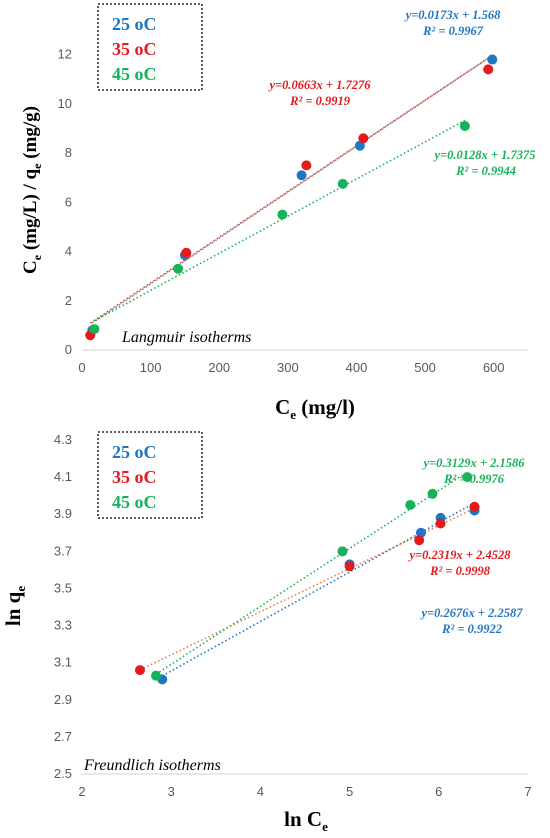 The height and width of the screenshot is (838, 550). I want to click on langmuir-x-tick-label: 500, so click(425, 367).